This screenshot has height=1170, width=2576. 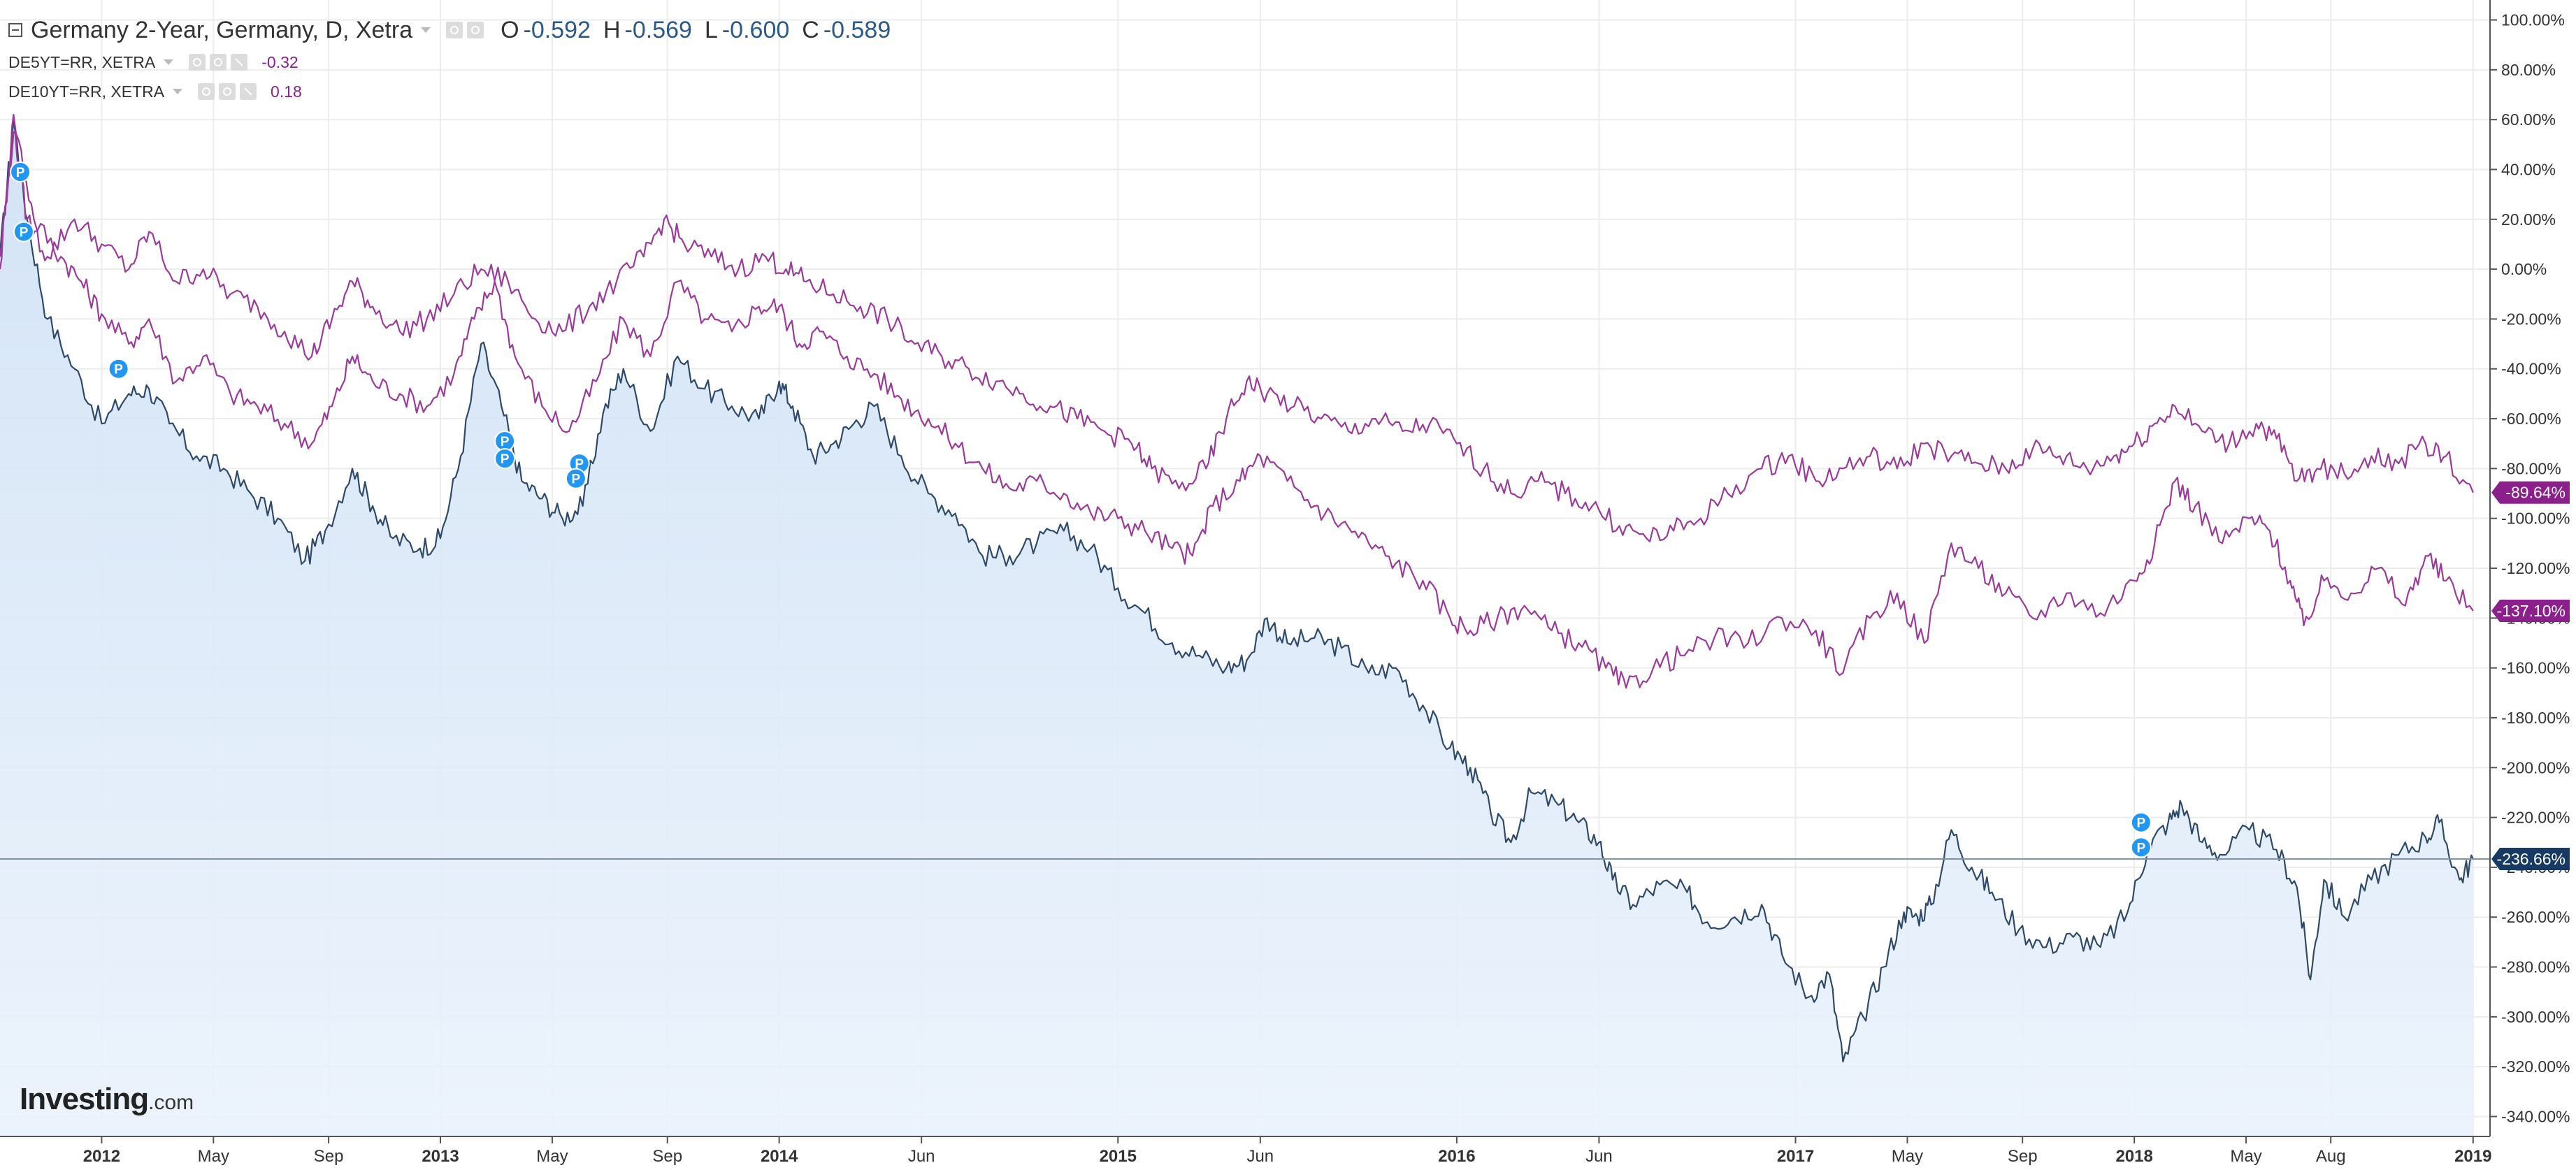 What do you see at coordinates (2535, 718) in the screenshot?
I see `y-tick-label: -180.00%` at bounding box center [2535, 718].